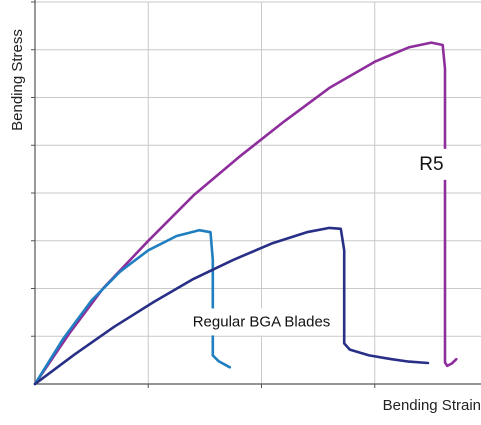  I want to click on x-axis-label: Bending Strain, so click(432, 405).